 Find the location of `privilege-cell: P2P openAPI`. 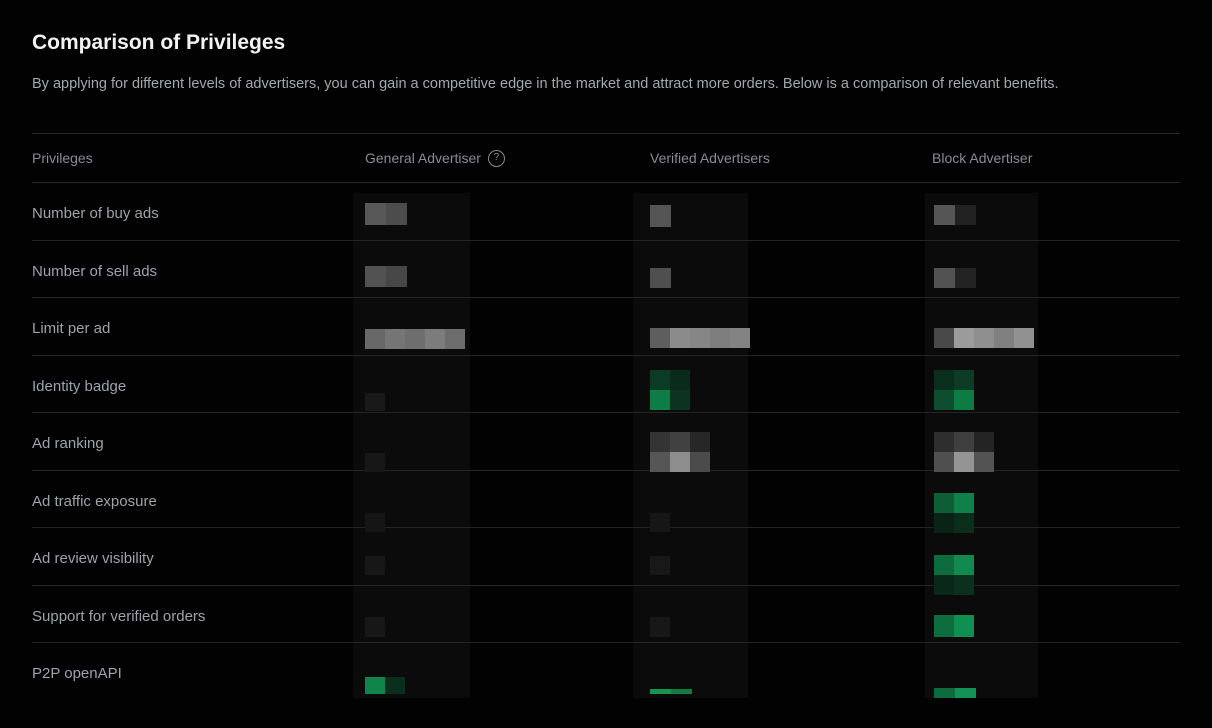

privilege-cell: P2P openAPI is located at coordinates (192, 670).